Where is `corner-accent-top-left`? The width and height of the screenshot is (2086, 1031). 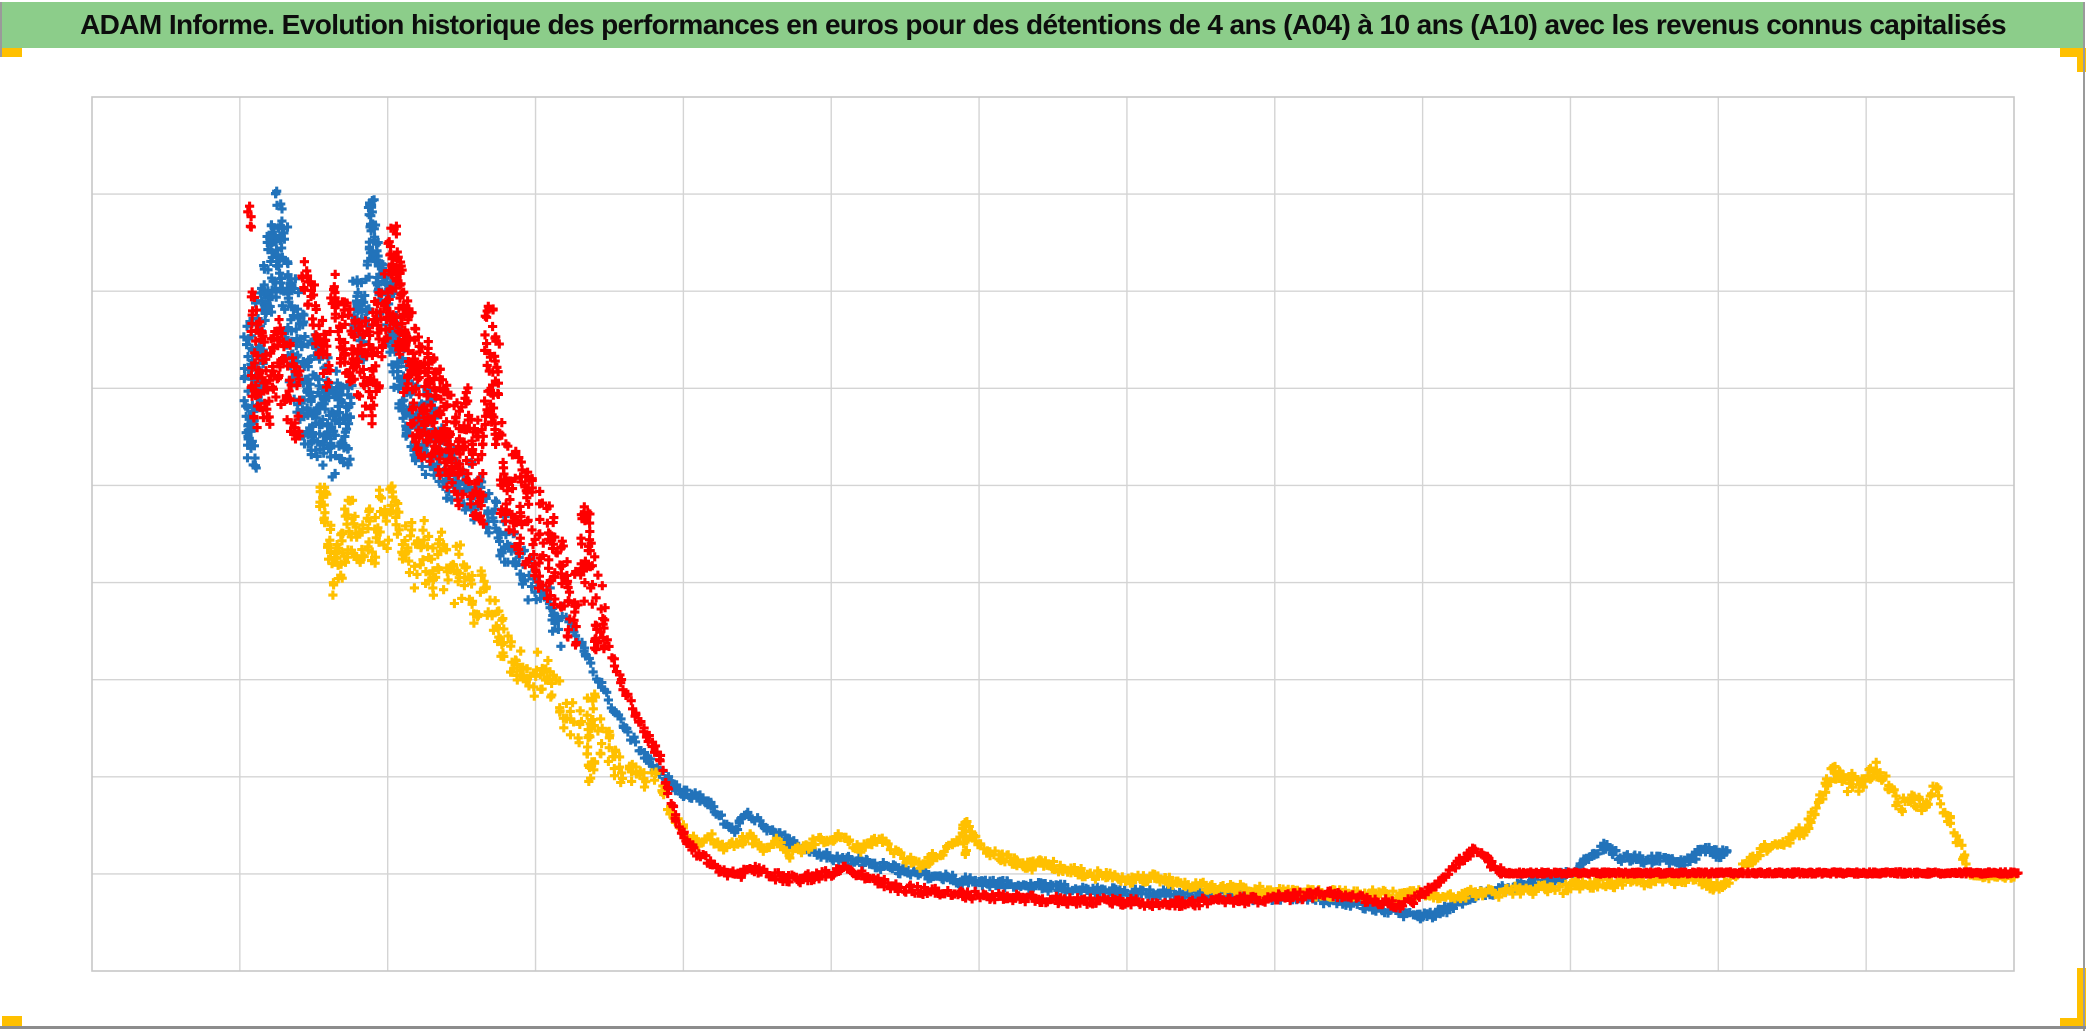 corner-accent-top-left is located at coordinates (12, 52).